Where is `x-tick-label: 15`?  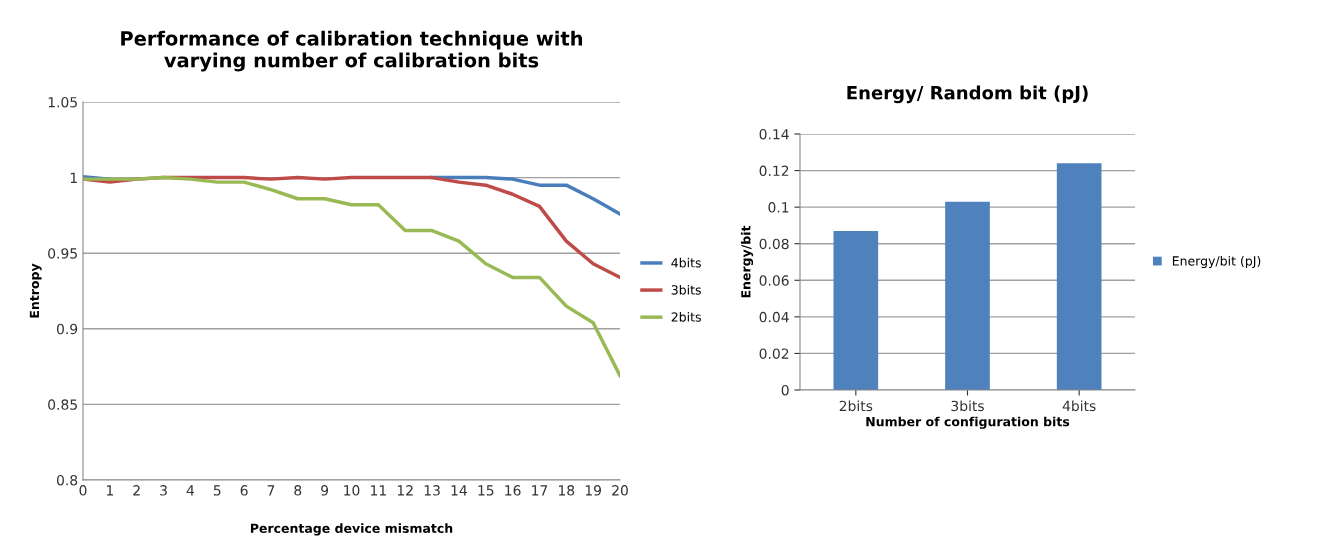 x-tick-label: 15 is located at coordinates (486, 490).